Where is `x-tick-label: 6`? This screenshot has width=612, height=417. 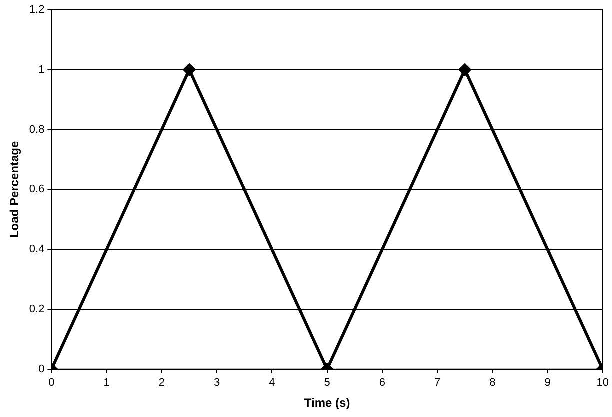 x-tick-label: 6 is located at coordinates (382, 383).